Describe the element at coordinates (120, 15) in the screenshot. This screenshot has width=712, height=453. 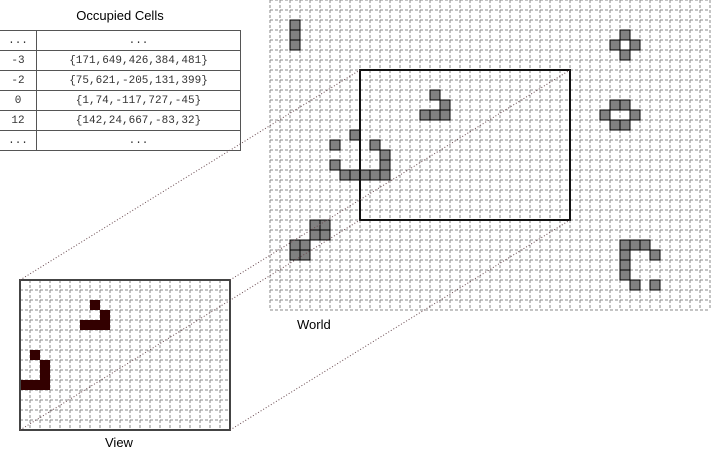
I see `table-title: Occupied Cells` at that location.